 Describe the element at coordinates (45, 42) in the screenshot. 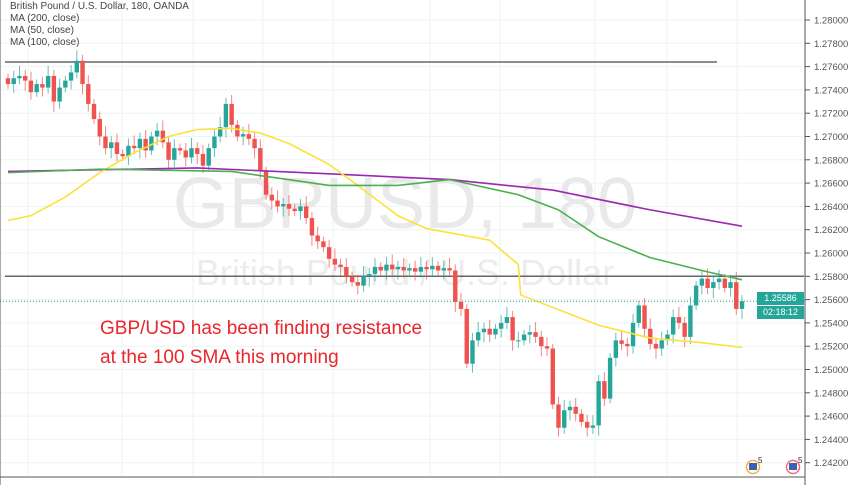

I see `legend-ma100: MA (100, close)` at that location.